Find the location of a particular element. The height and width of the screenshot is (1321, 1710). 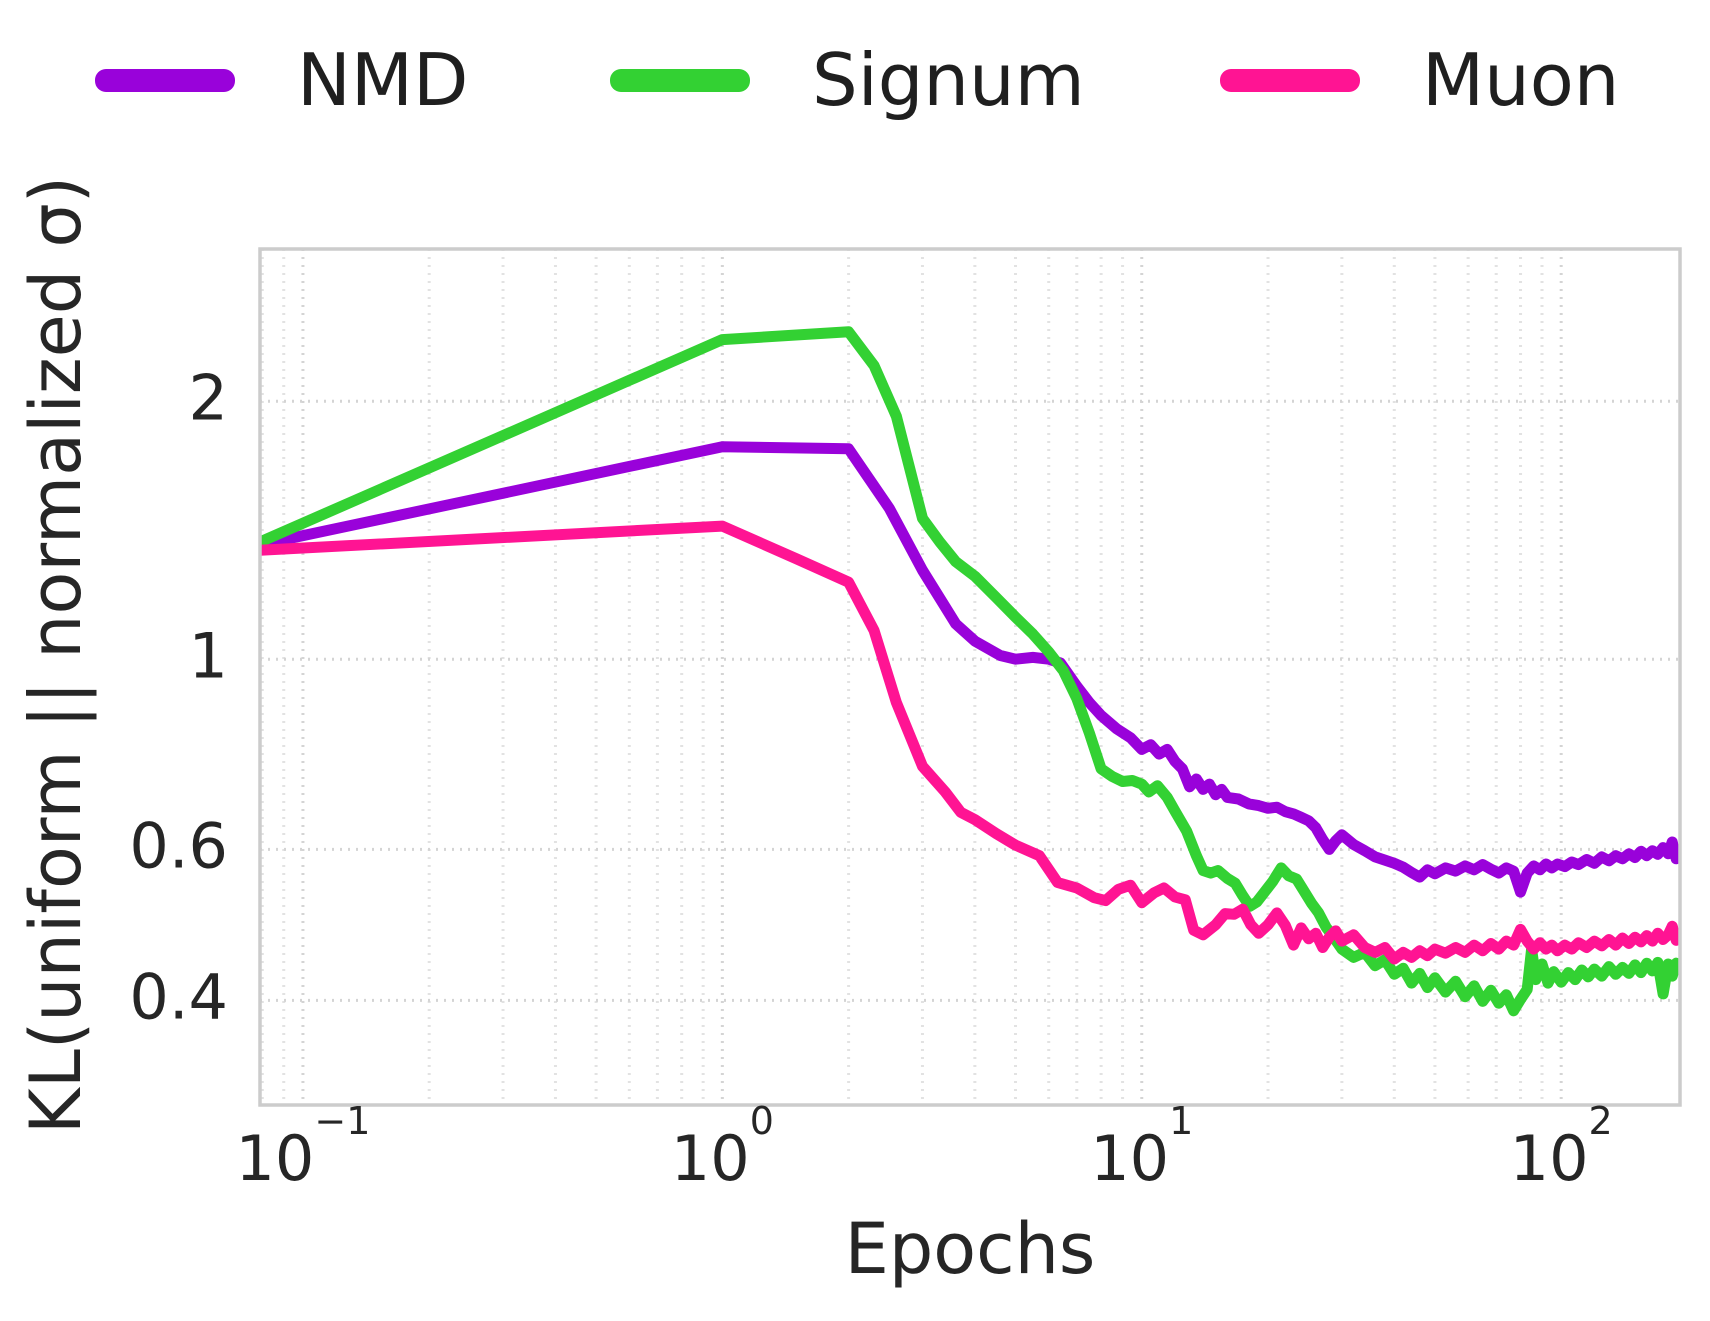

legend-item-signum: Signum is located at coordinates (847, 80).